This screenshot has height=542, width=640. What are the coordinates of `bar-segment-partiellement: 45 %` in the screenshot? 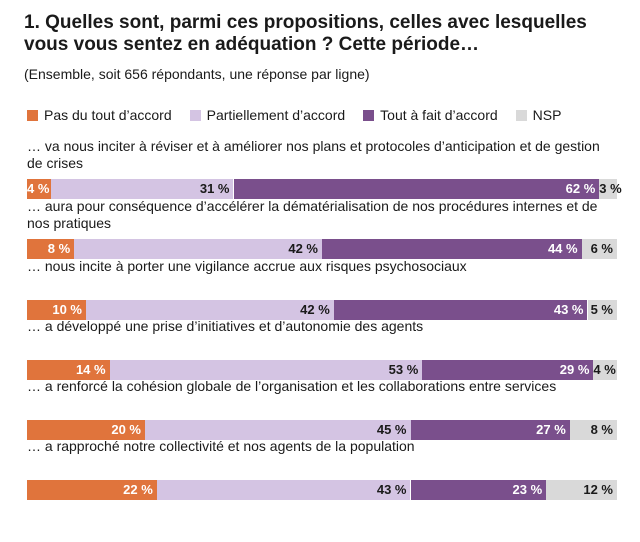 It's located at (278, 430).